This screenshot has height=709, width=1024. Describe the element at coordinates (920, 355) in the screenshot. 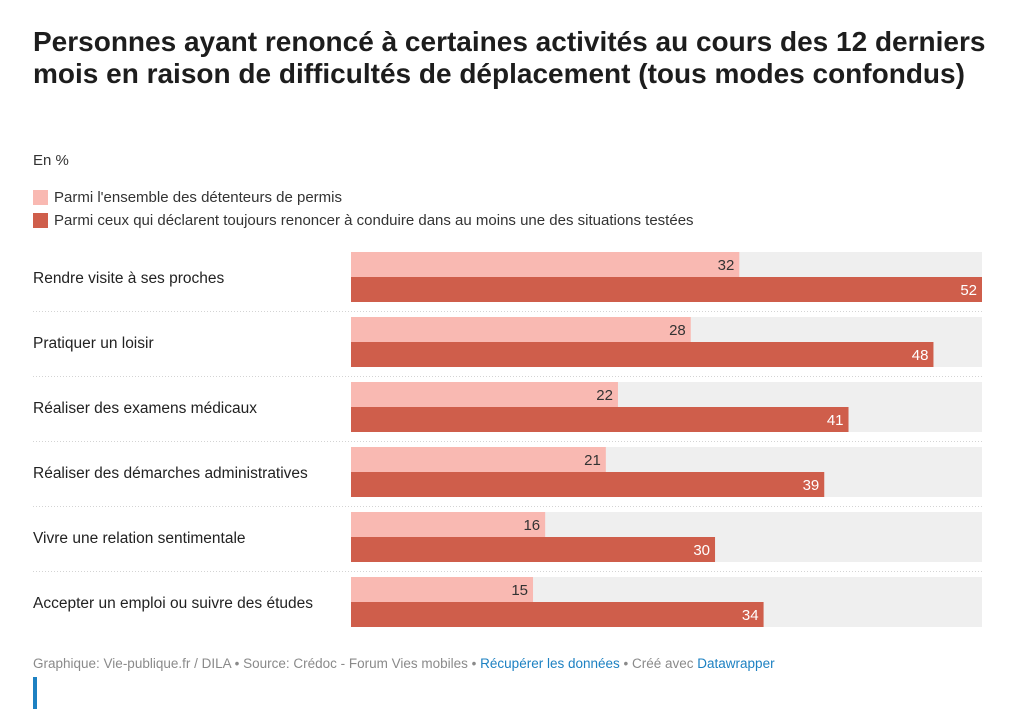

I see `value-label-dark: 48` at that location.